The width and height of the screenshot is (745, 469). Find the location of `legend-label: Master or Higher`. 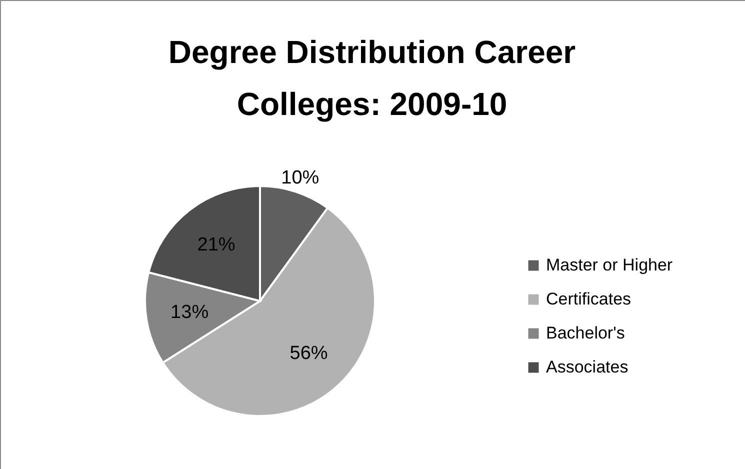

legend-label: Master or Higher is located at coordinates (609, 265).